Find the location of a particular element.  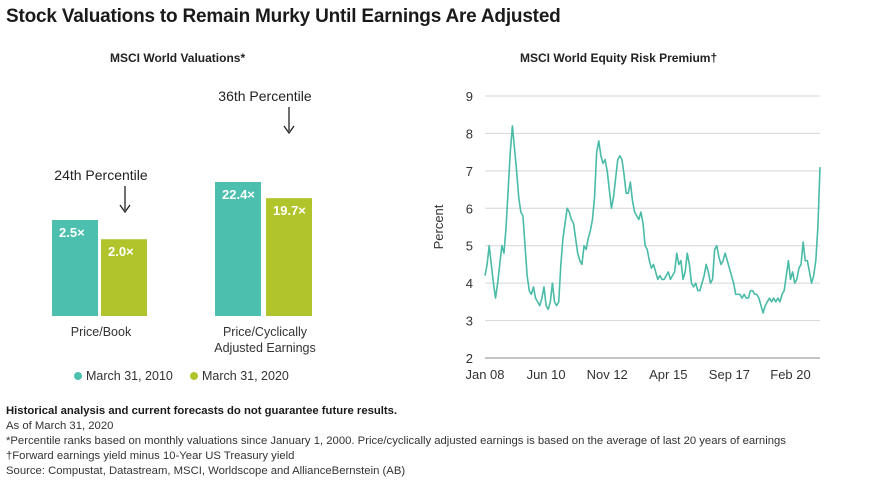

y-axis-label: Percent is located at coordinates (438, 226).